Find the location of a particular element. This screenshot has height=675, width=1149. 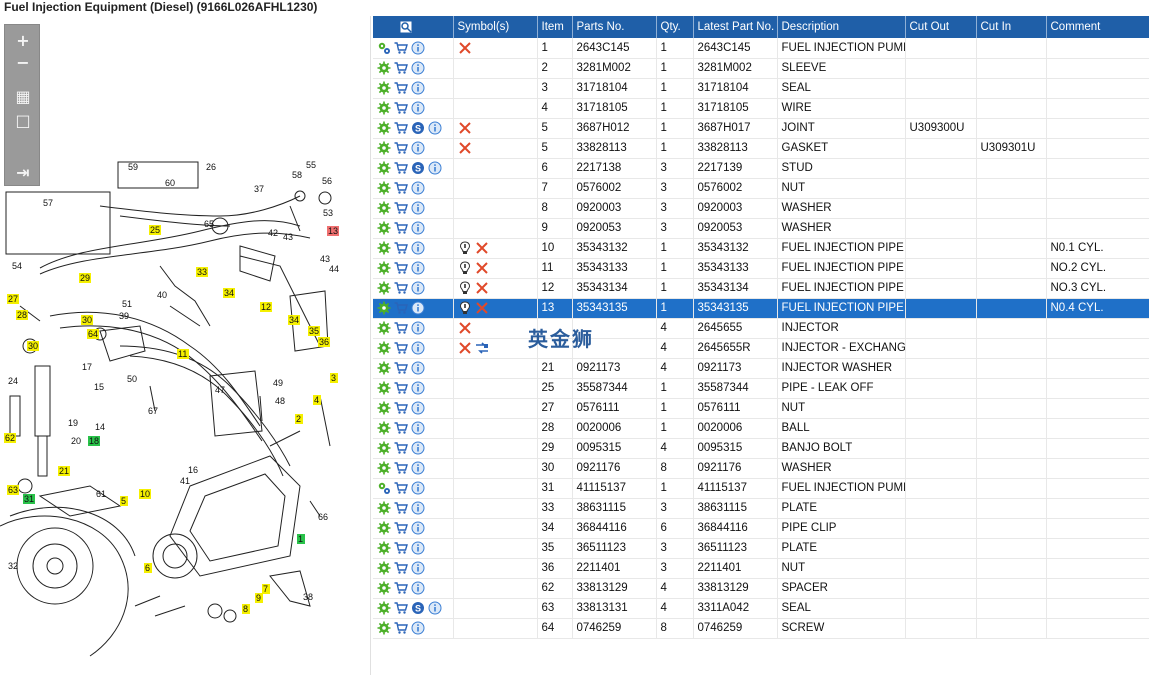

table-row: 2 3281M002 1 3281M002 SLEEVE is located at coordinates (761, 68).